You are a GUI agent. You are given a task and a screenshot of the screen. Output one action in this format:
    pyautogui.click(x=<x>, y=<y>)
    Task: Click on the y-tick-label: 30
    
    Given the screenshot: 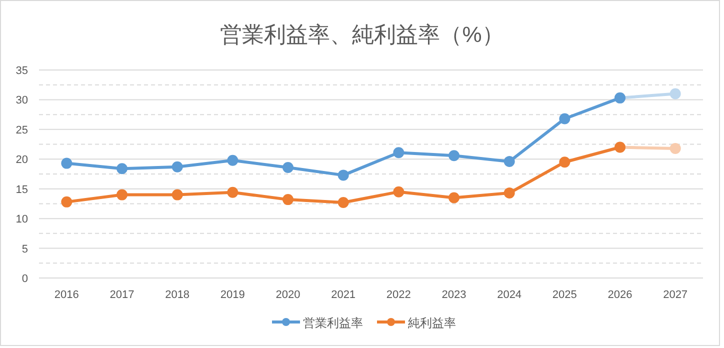 What is the action you would take?
    pyautogui.click(x=22, y=100)
    